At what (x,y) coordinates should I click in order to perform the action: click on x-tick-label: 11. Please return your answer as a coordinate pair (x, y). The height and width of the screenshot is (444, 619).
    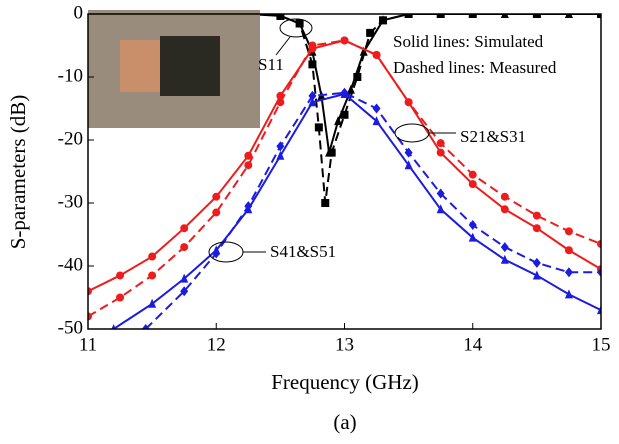
    Looking at the image, I should click on (88, 344).